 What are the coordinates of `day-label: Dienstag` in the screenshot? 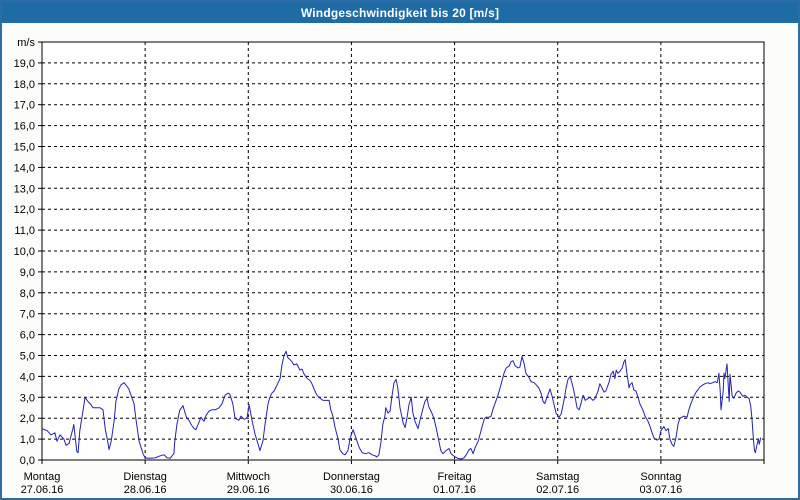 It's located at (144, 477).